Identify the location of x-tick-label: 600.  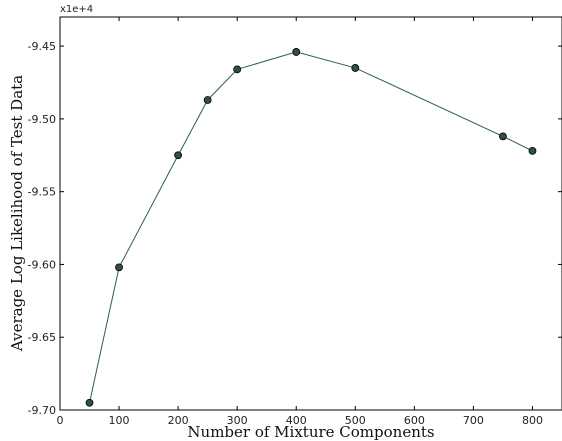
(414, 420).